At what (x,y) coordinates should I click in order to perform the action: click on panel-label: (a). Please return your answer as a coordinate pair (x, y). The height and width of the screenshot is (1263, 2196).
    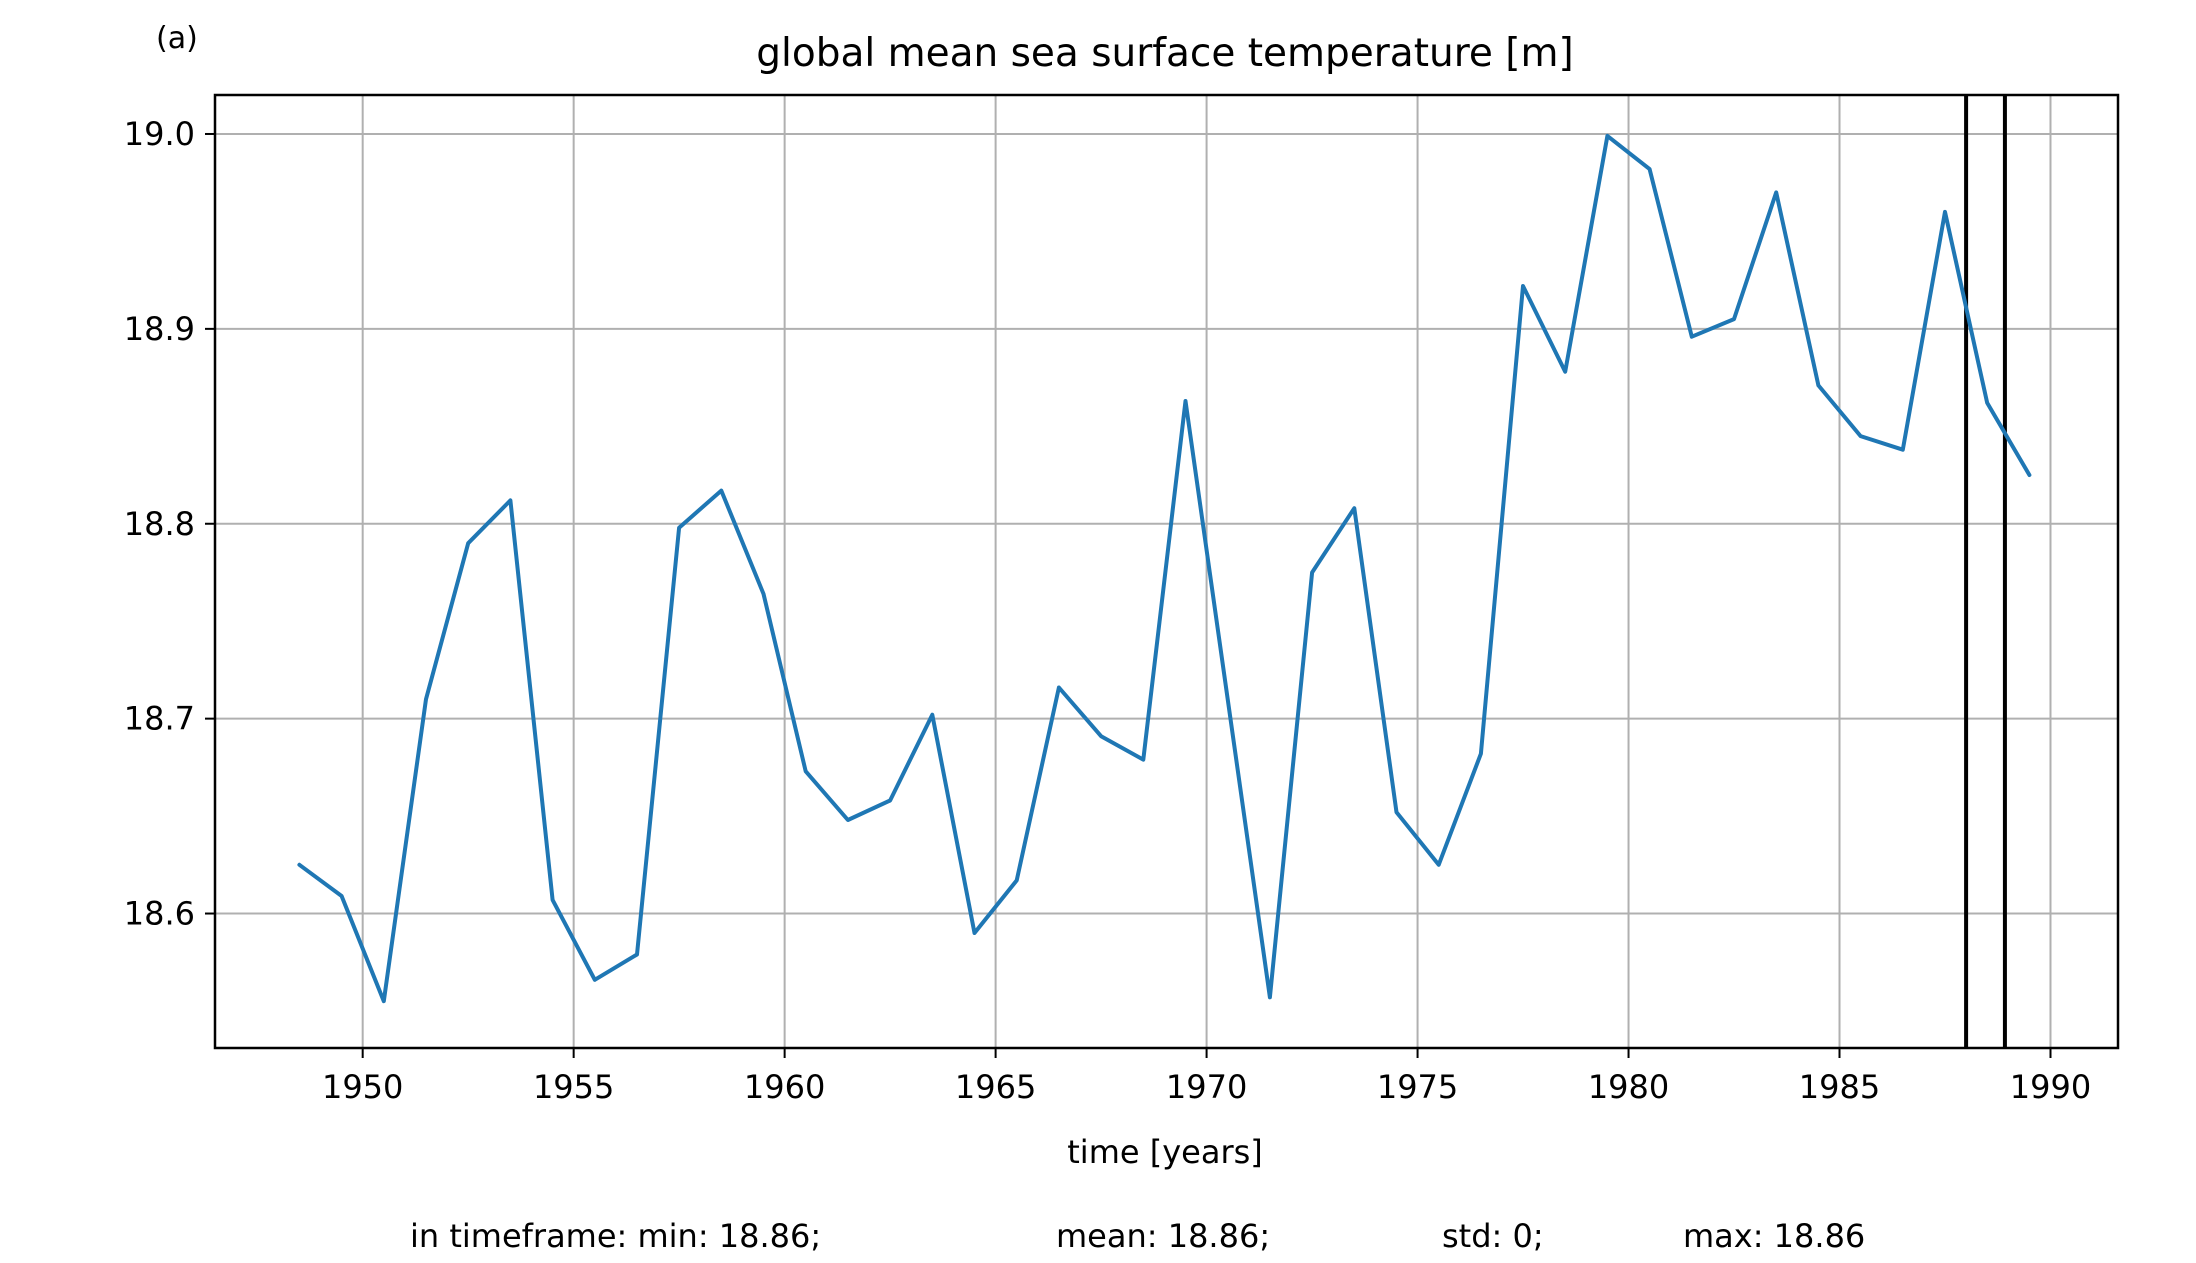
    Looking at the image, I should click on (177, 38).